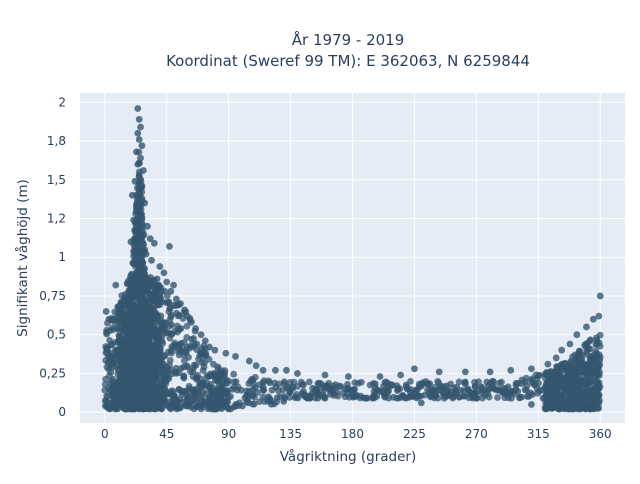  Describe the element at coordinates (22, 258) in the screenshot. I see `y-axis-title: Signifikant våghöjd (m)` at that location.